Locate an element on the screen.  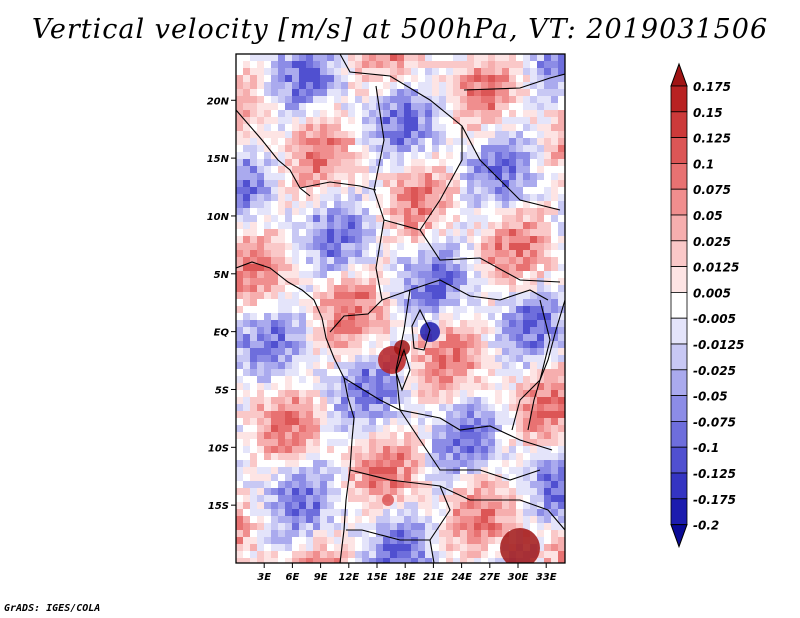
y-tick-label: 5S is located at coordinates (222, 390).